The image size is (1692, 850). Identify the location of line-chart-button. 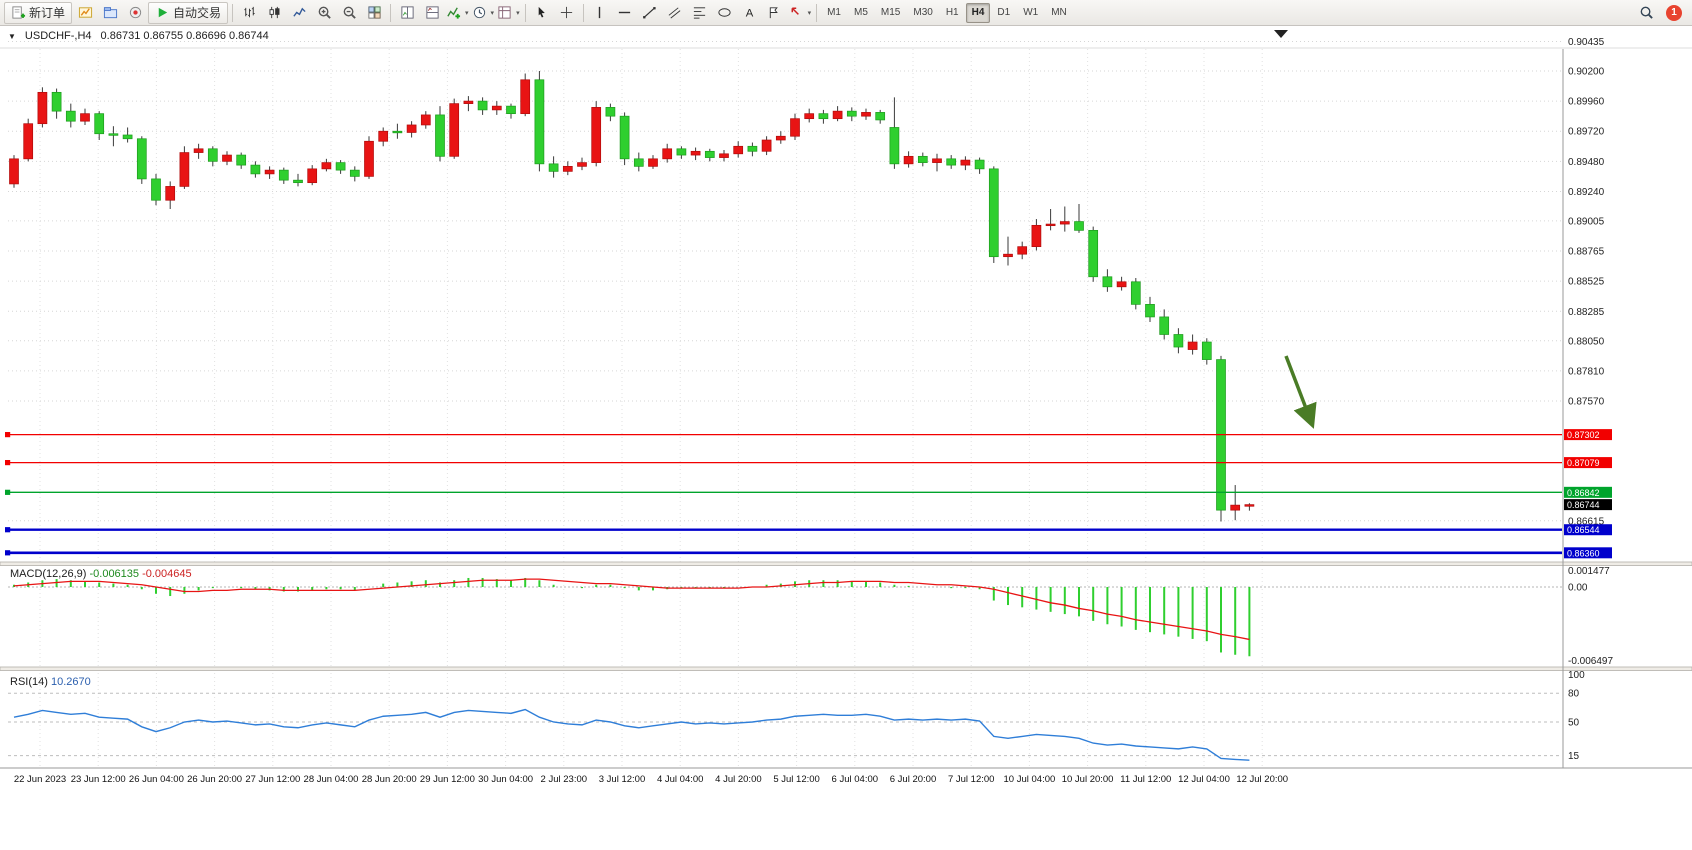
(299, 13).